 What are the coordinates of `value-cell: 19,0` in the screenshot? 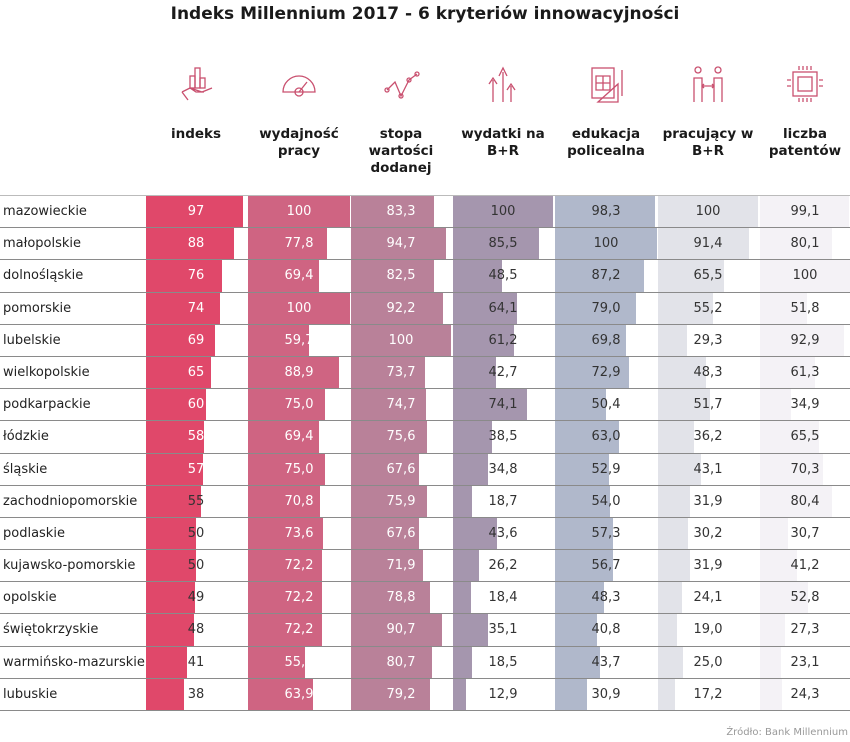 It's located at (708, 630).